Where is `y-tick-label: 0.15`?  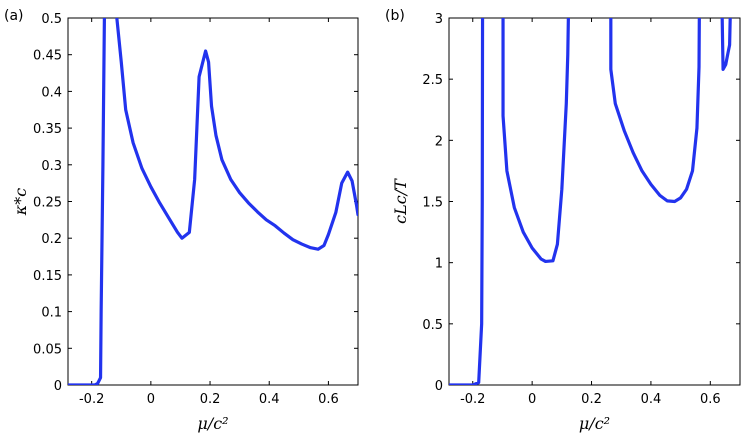 y-tick-label: 0.15 is located at coordinates (47, 276).